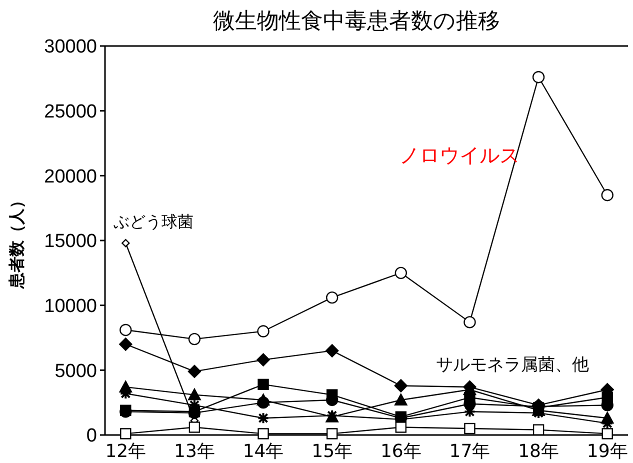  I want to click on x-tick-label: 18年, so click(538, 451).